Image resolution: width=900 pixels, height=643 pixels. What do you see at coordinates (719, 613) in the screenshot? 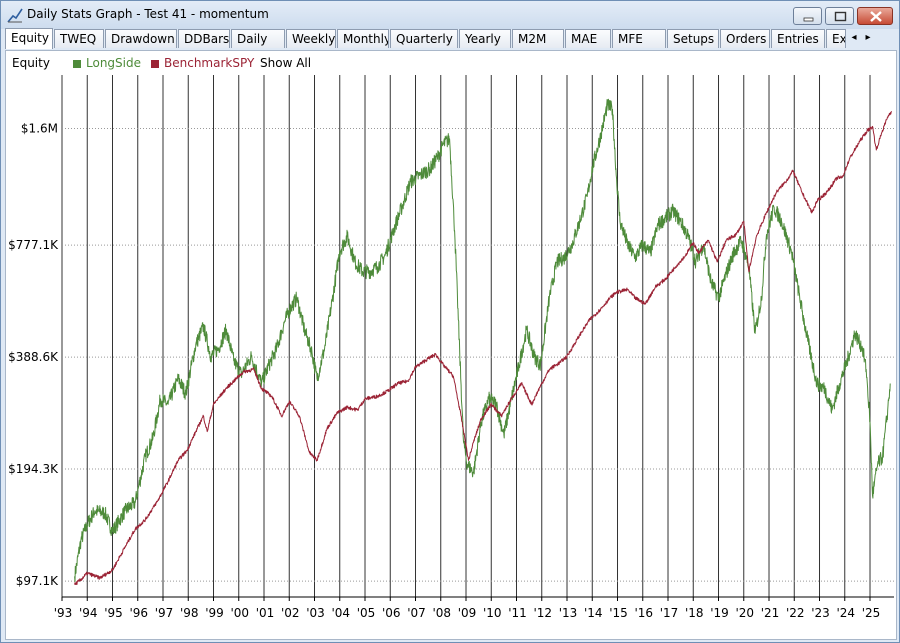
I see `x-tick-label: '19` at bounding box center [719, 613].